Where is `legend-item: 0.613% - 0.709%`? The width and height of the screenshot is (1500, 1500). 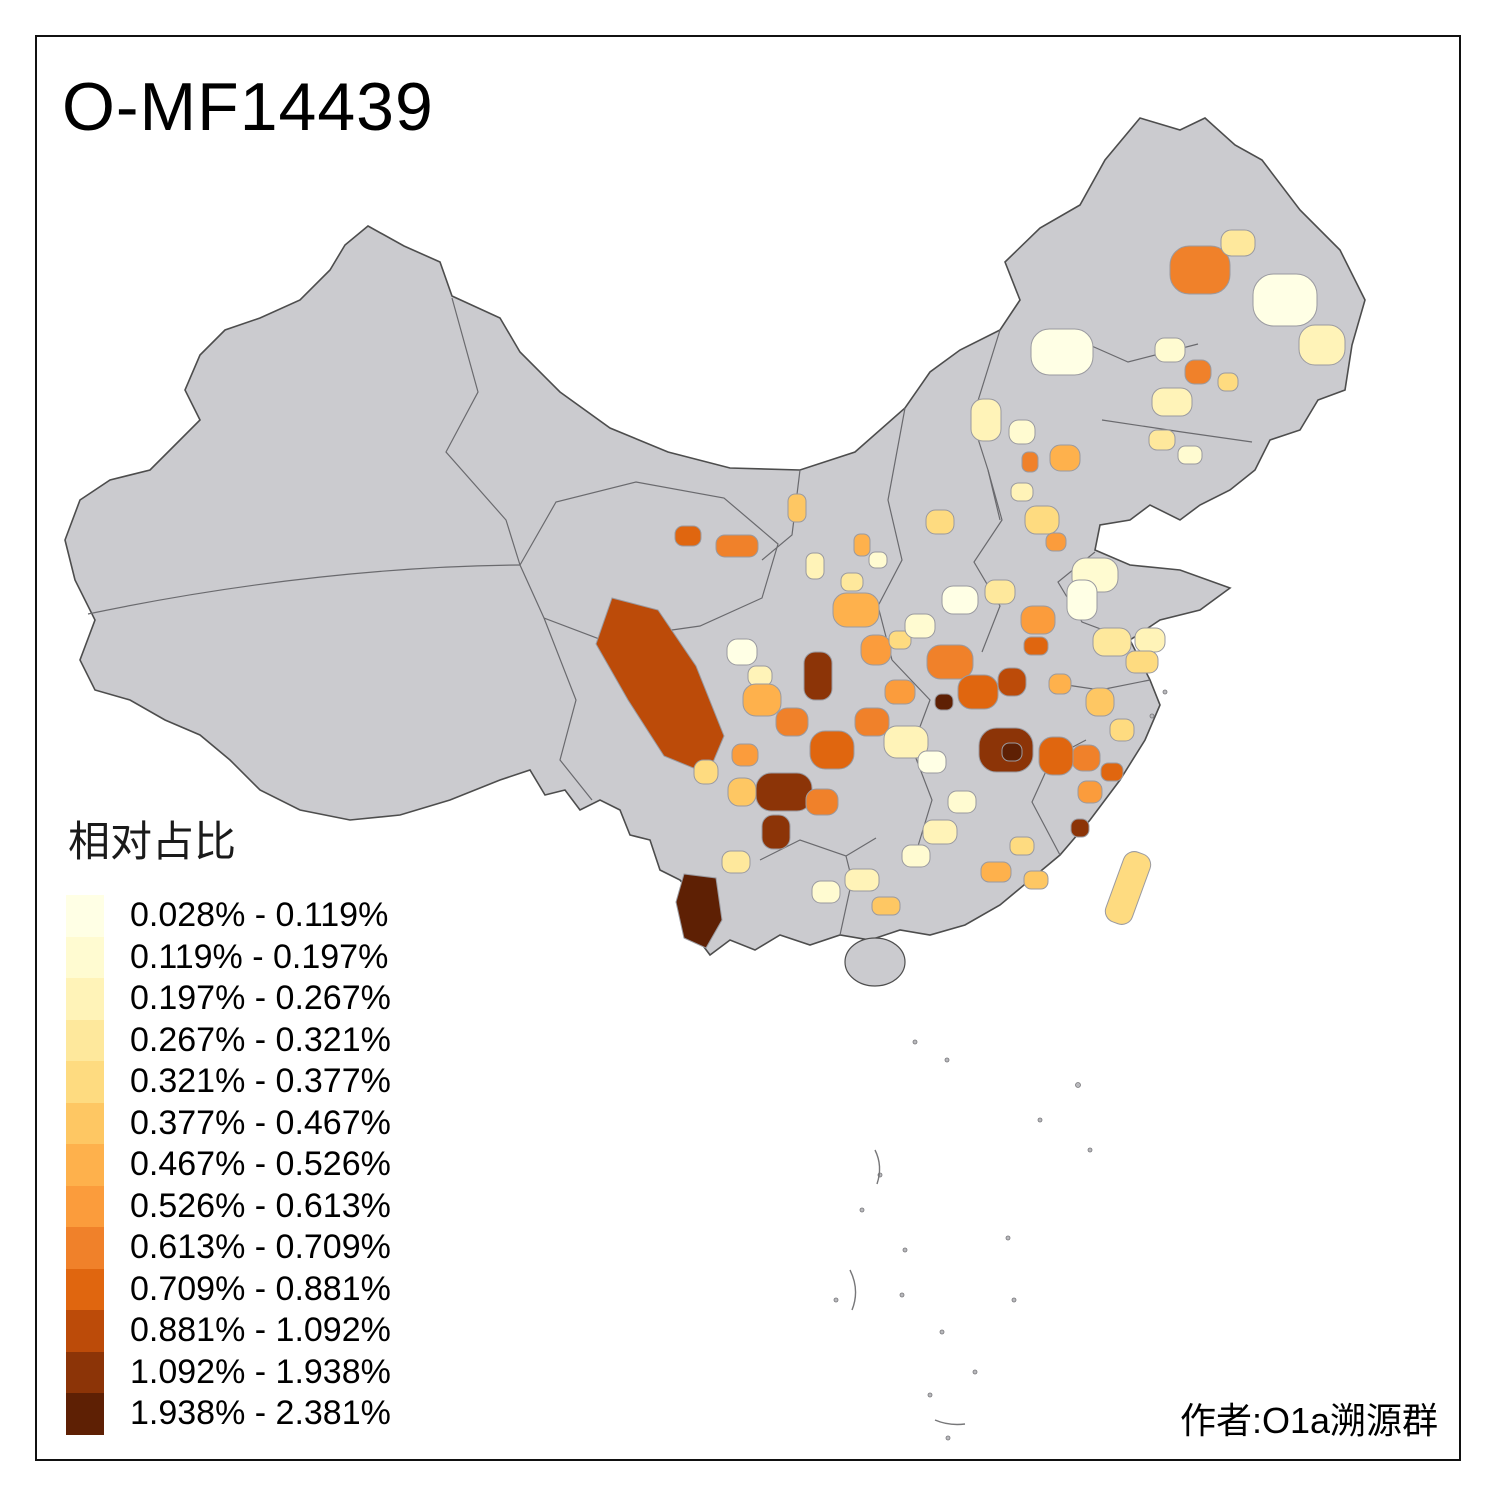 legend-item: 0.613% - 0.709% is located at coordinates (266, 1248).